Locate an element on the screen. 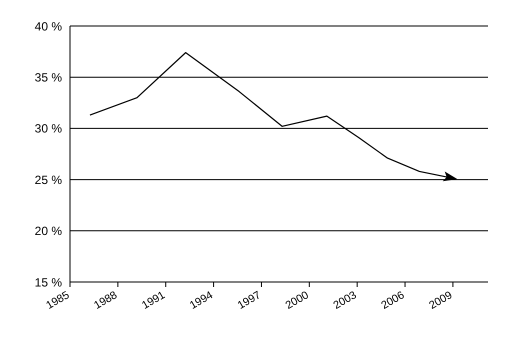 This screenshot has width=520, height=340. x-tick-label: 2003 is located at coordinates (345, 300).